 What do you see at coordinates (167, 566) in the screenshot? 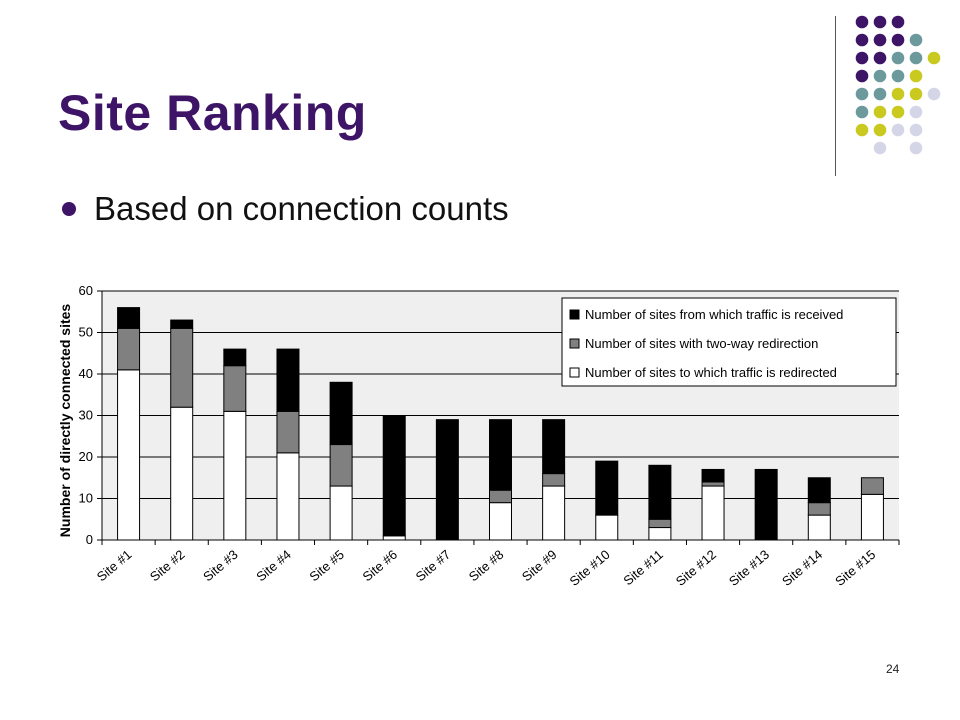
I see `x-tick-label: Site #2` at bounding box center [167, 566].